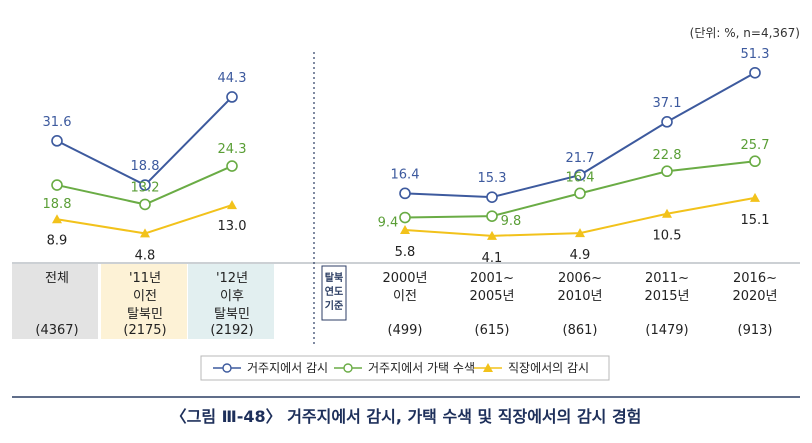 This screenshot has height=443, width=812. Describe the element at coordinates (334, 305) in the screenshot. I see `side-label-text: 기준` at that location.